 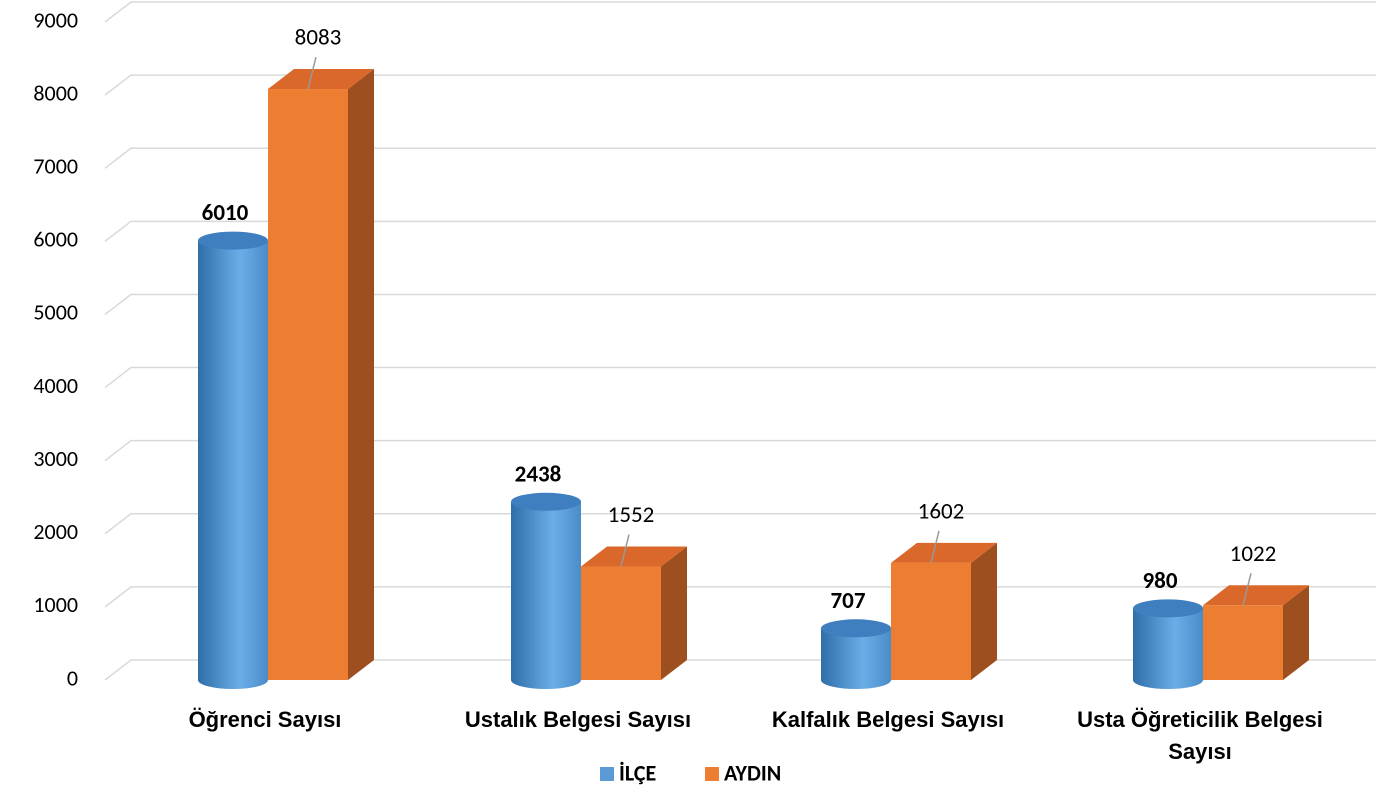 What do you see at coordinates (55, 165) in the screenshot?
I see `y-tick-label: 7000` at bounding box center [55, 165].